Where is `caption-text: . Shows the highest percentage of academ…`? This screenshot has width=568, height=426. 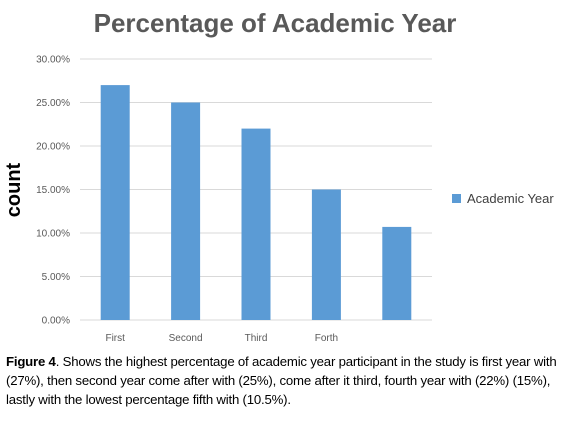
caption-text: . Shows the highest percentage of academ… is located at coordinates (281, 380).